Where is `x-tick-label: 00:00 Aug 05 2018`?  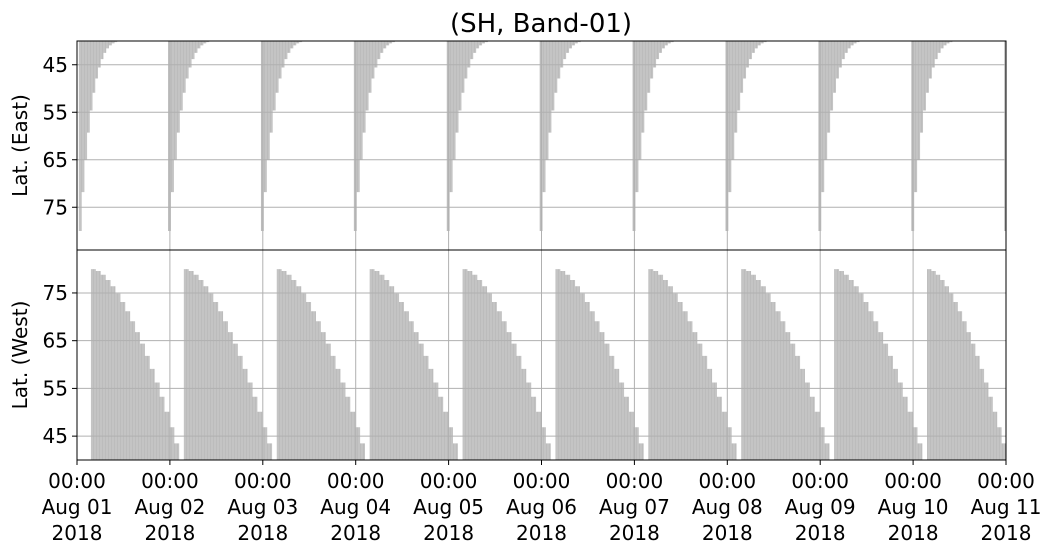
x-tick-label: 00:00 Aug 05 2018 is located at coordinates (448, 507).